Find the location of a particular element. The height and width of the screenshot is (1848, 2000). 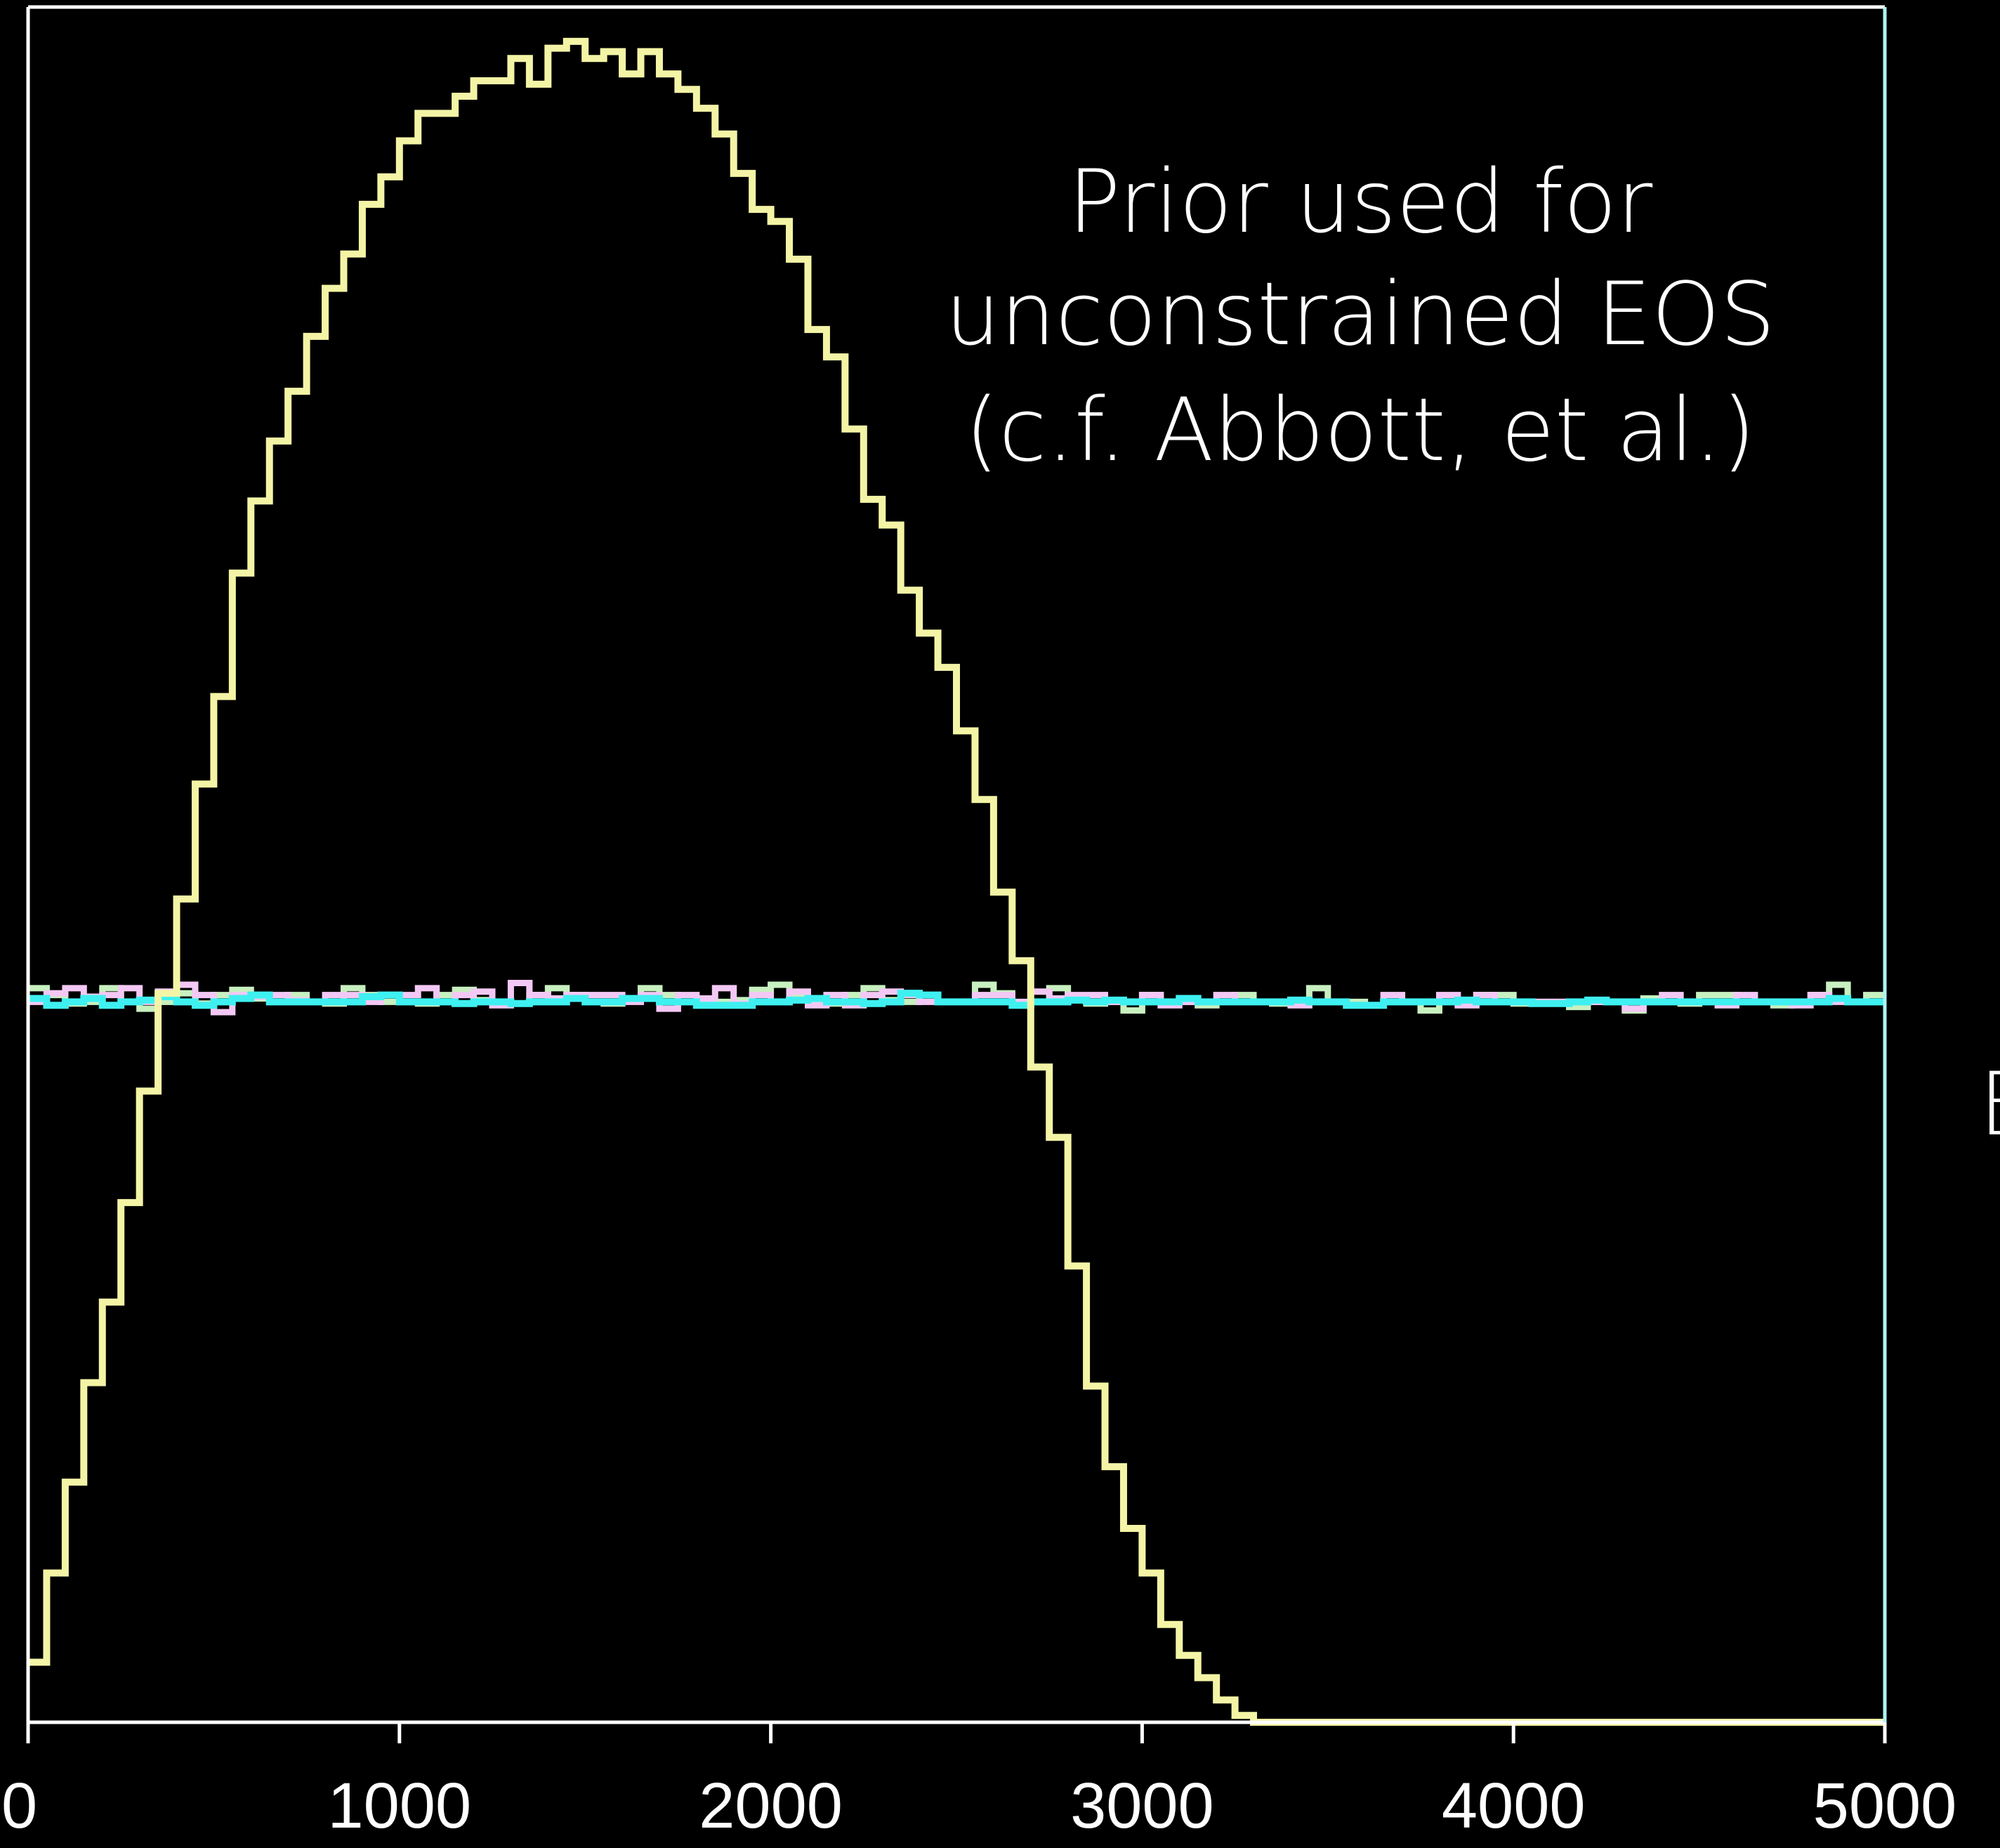

histogram-series-cyan is located at coordinates (957, 999).